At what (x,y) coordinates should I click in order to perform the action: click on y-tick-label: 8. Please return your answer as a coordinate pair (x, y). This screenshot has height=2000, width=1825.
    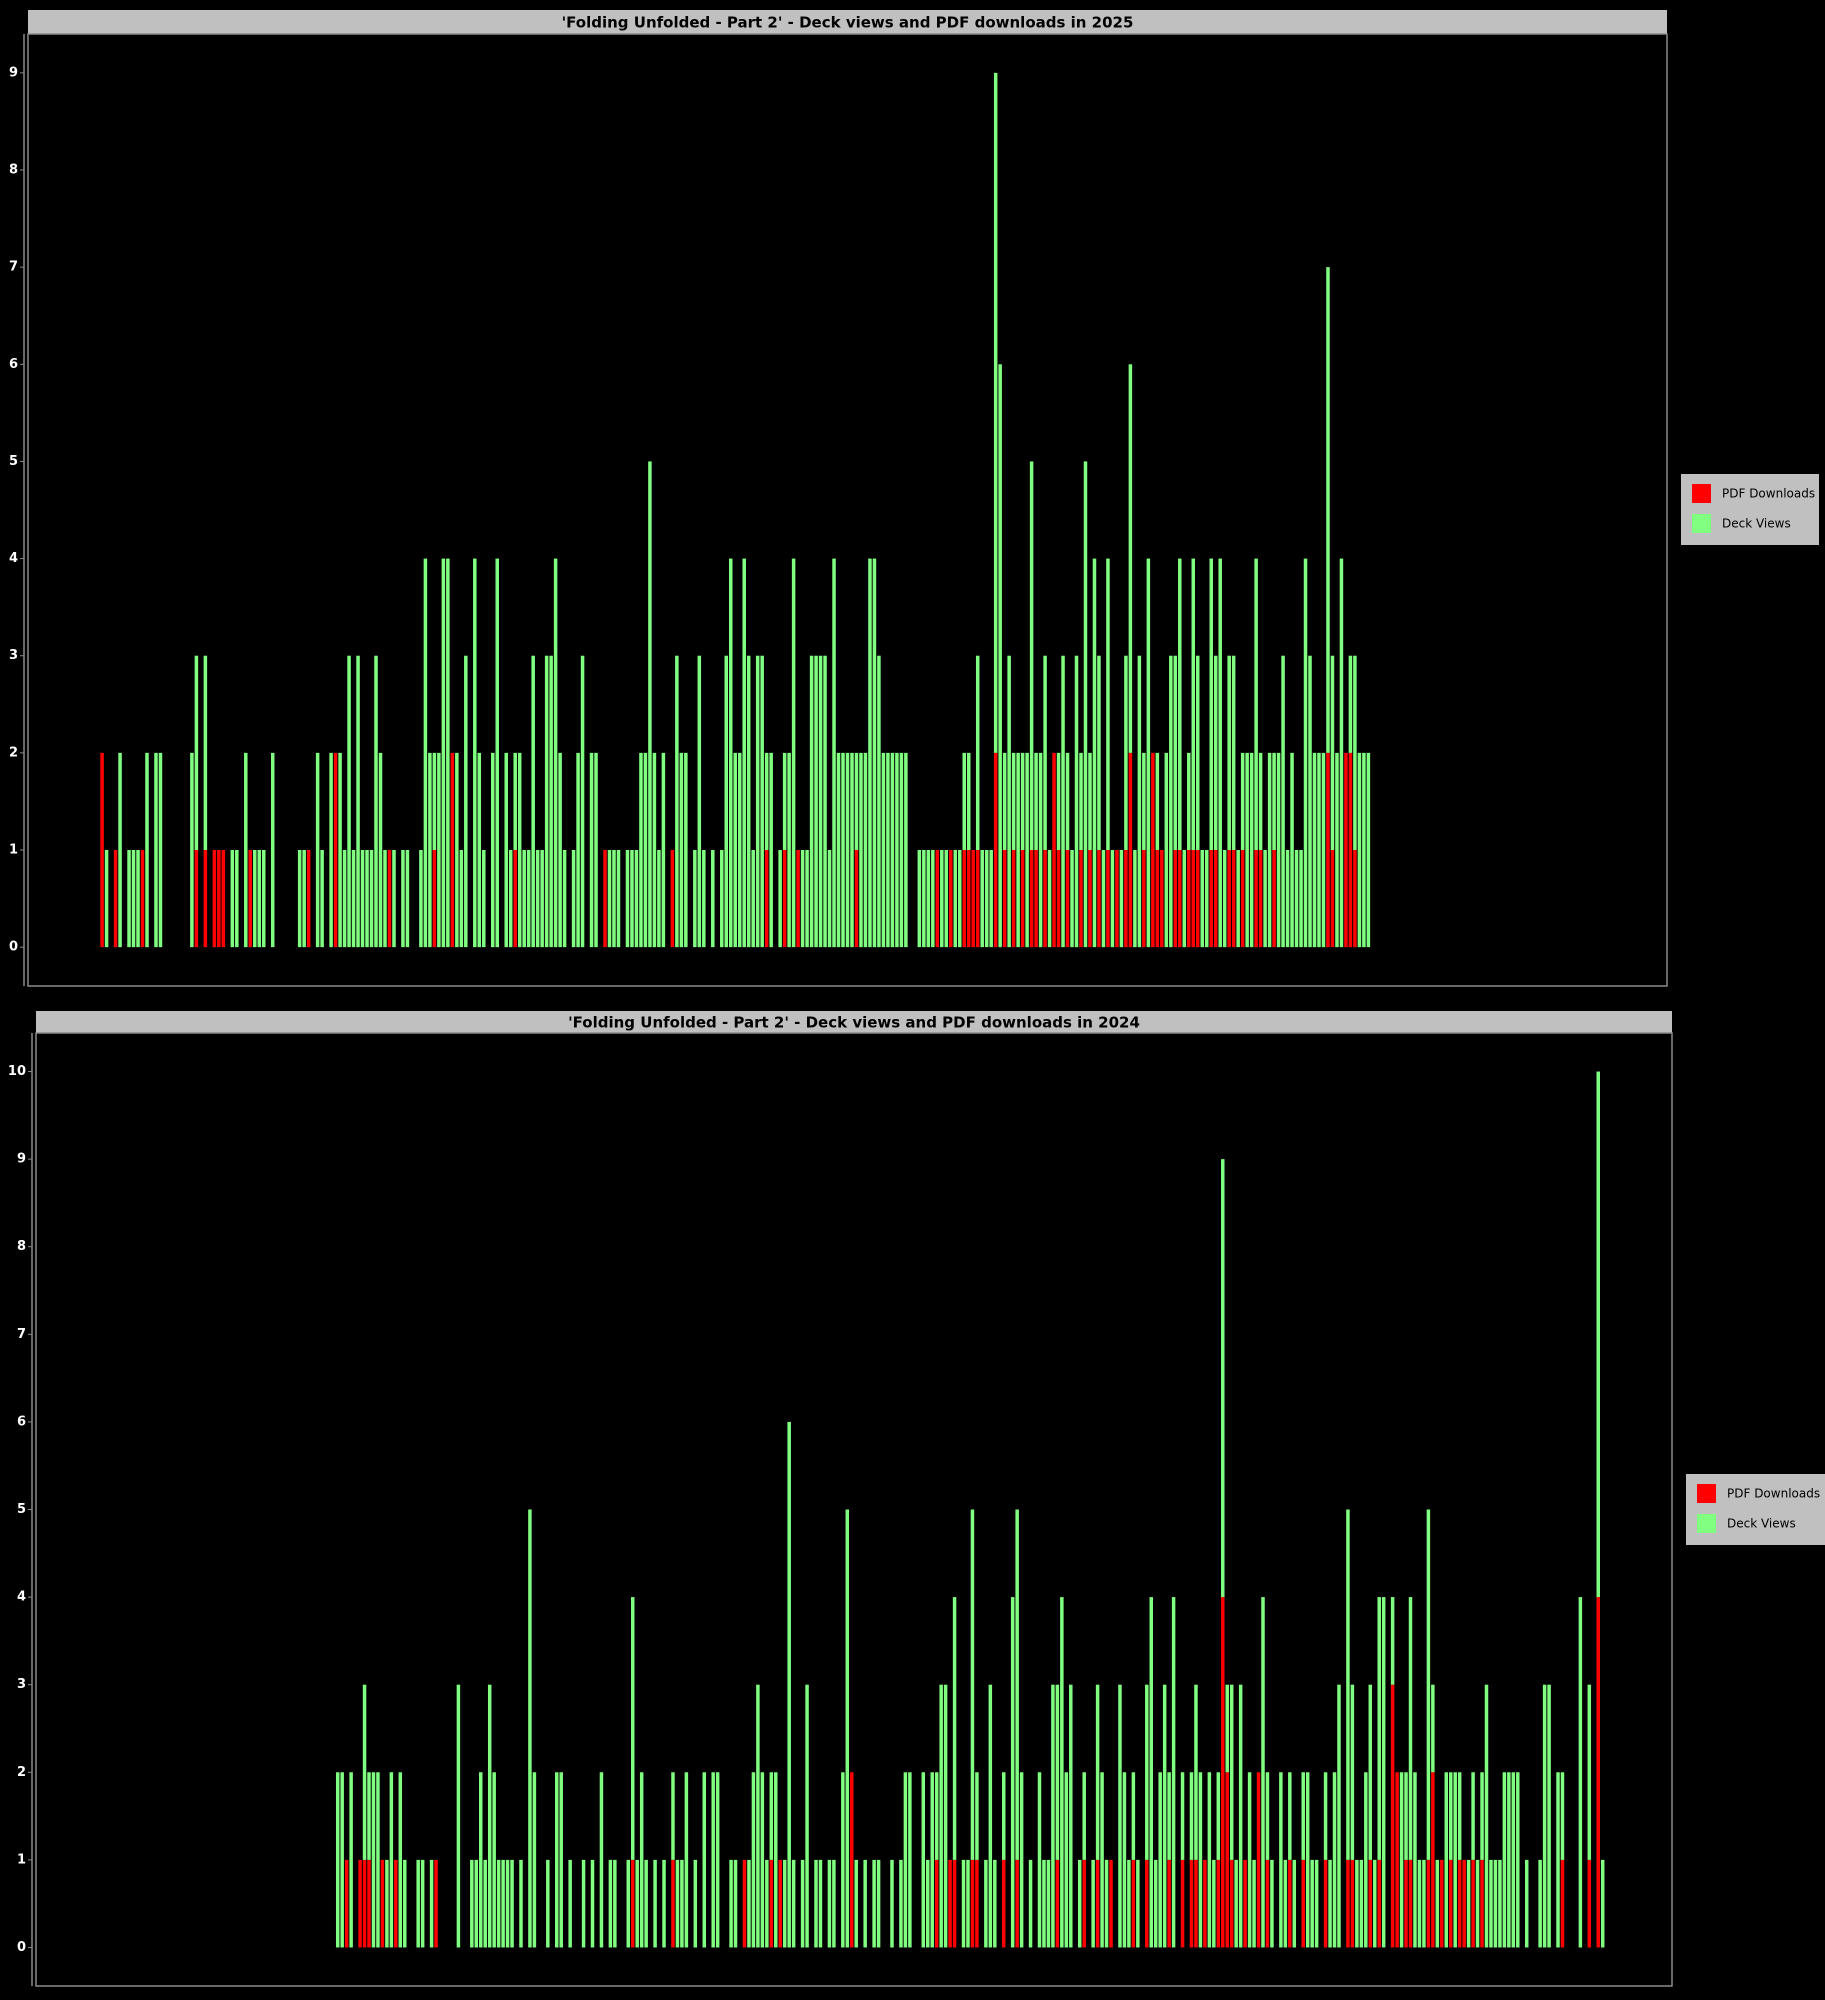
    Looking at the image, I should click on (21, 1246).